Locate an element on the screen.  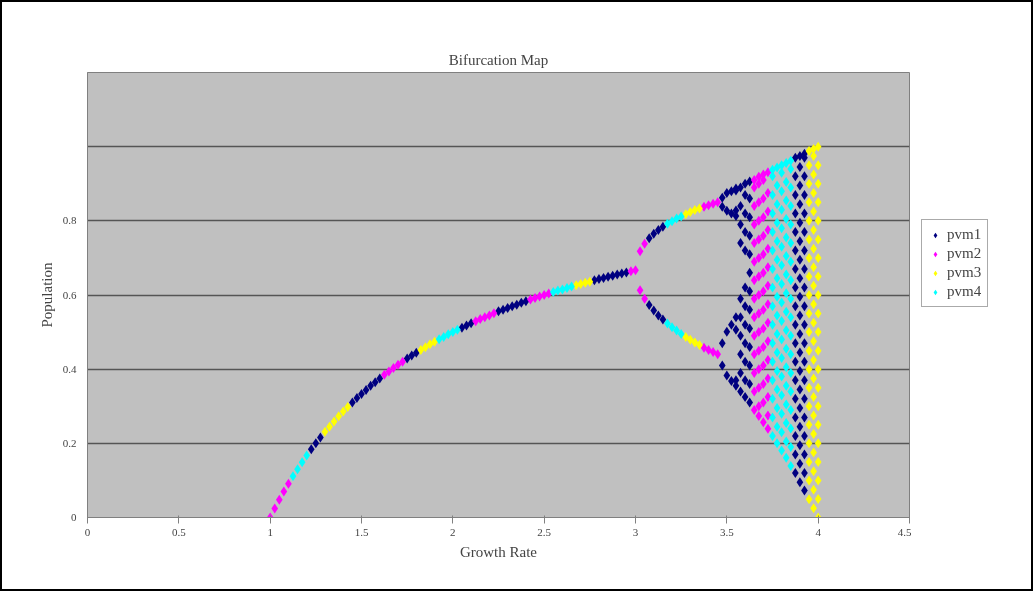
x-tick-label: 3.5 is located at coordinates (727, 531).